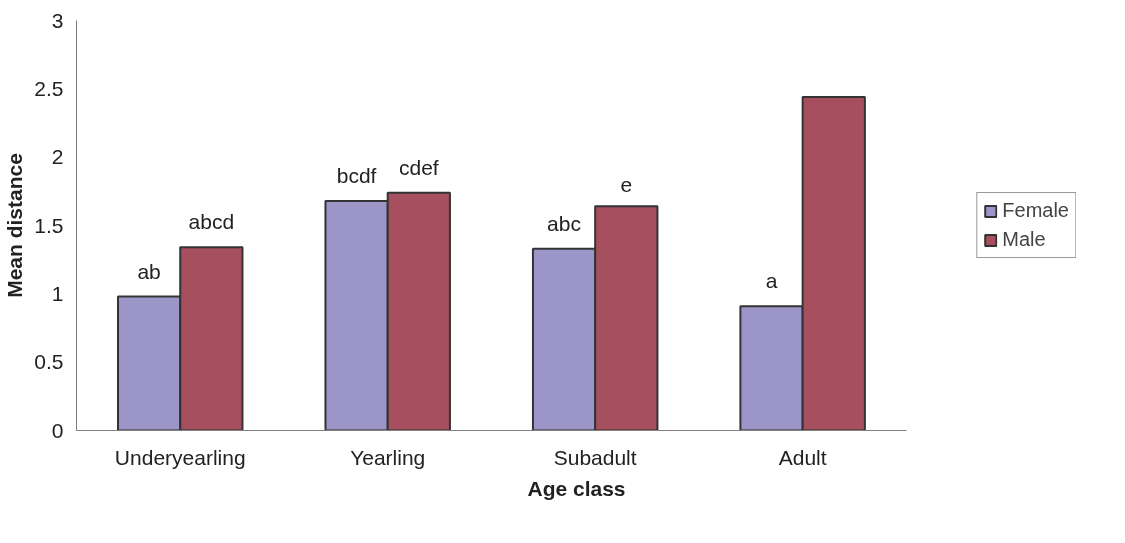 This screenshot has height=543, width=1125. Describe the element at coordinates (149, 271) in the screenshot. I see `annotation: ab` at that location.